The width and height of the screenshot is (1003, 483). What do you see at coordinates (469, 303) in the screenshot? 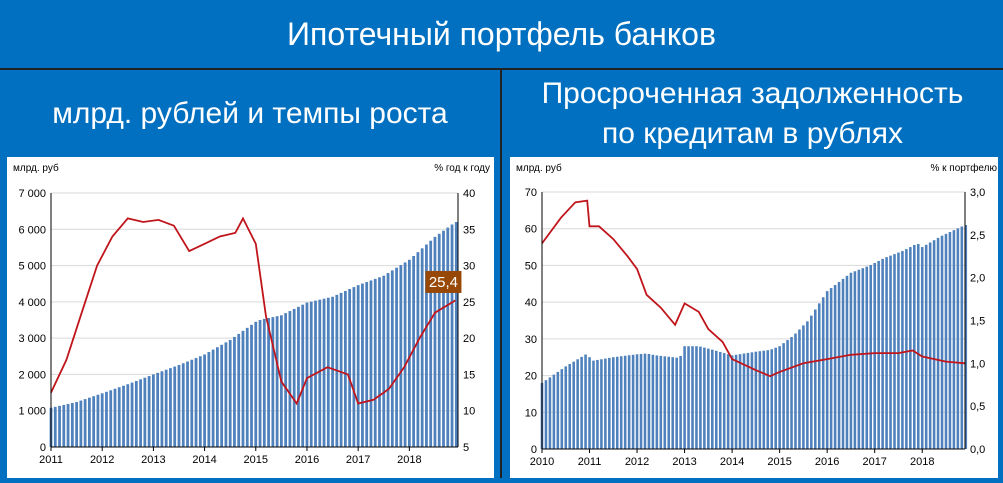
I see `y2-tick-label: 25` at bounding box center [469, 303].